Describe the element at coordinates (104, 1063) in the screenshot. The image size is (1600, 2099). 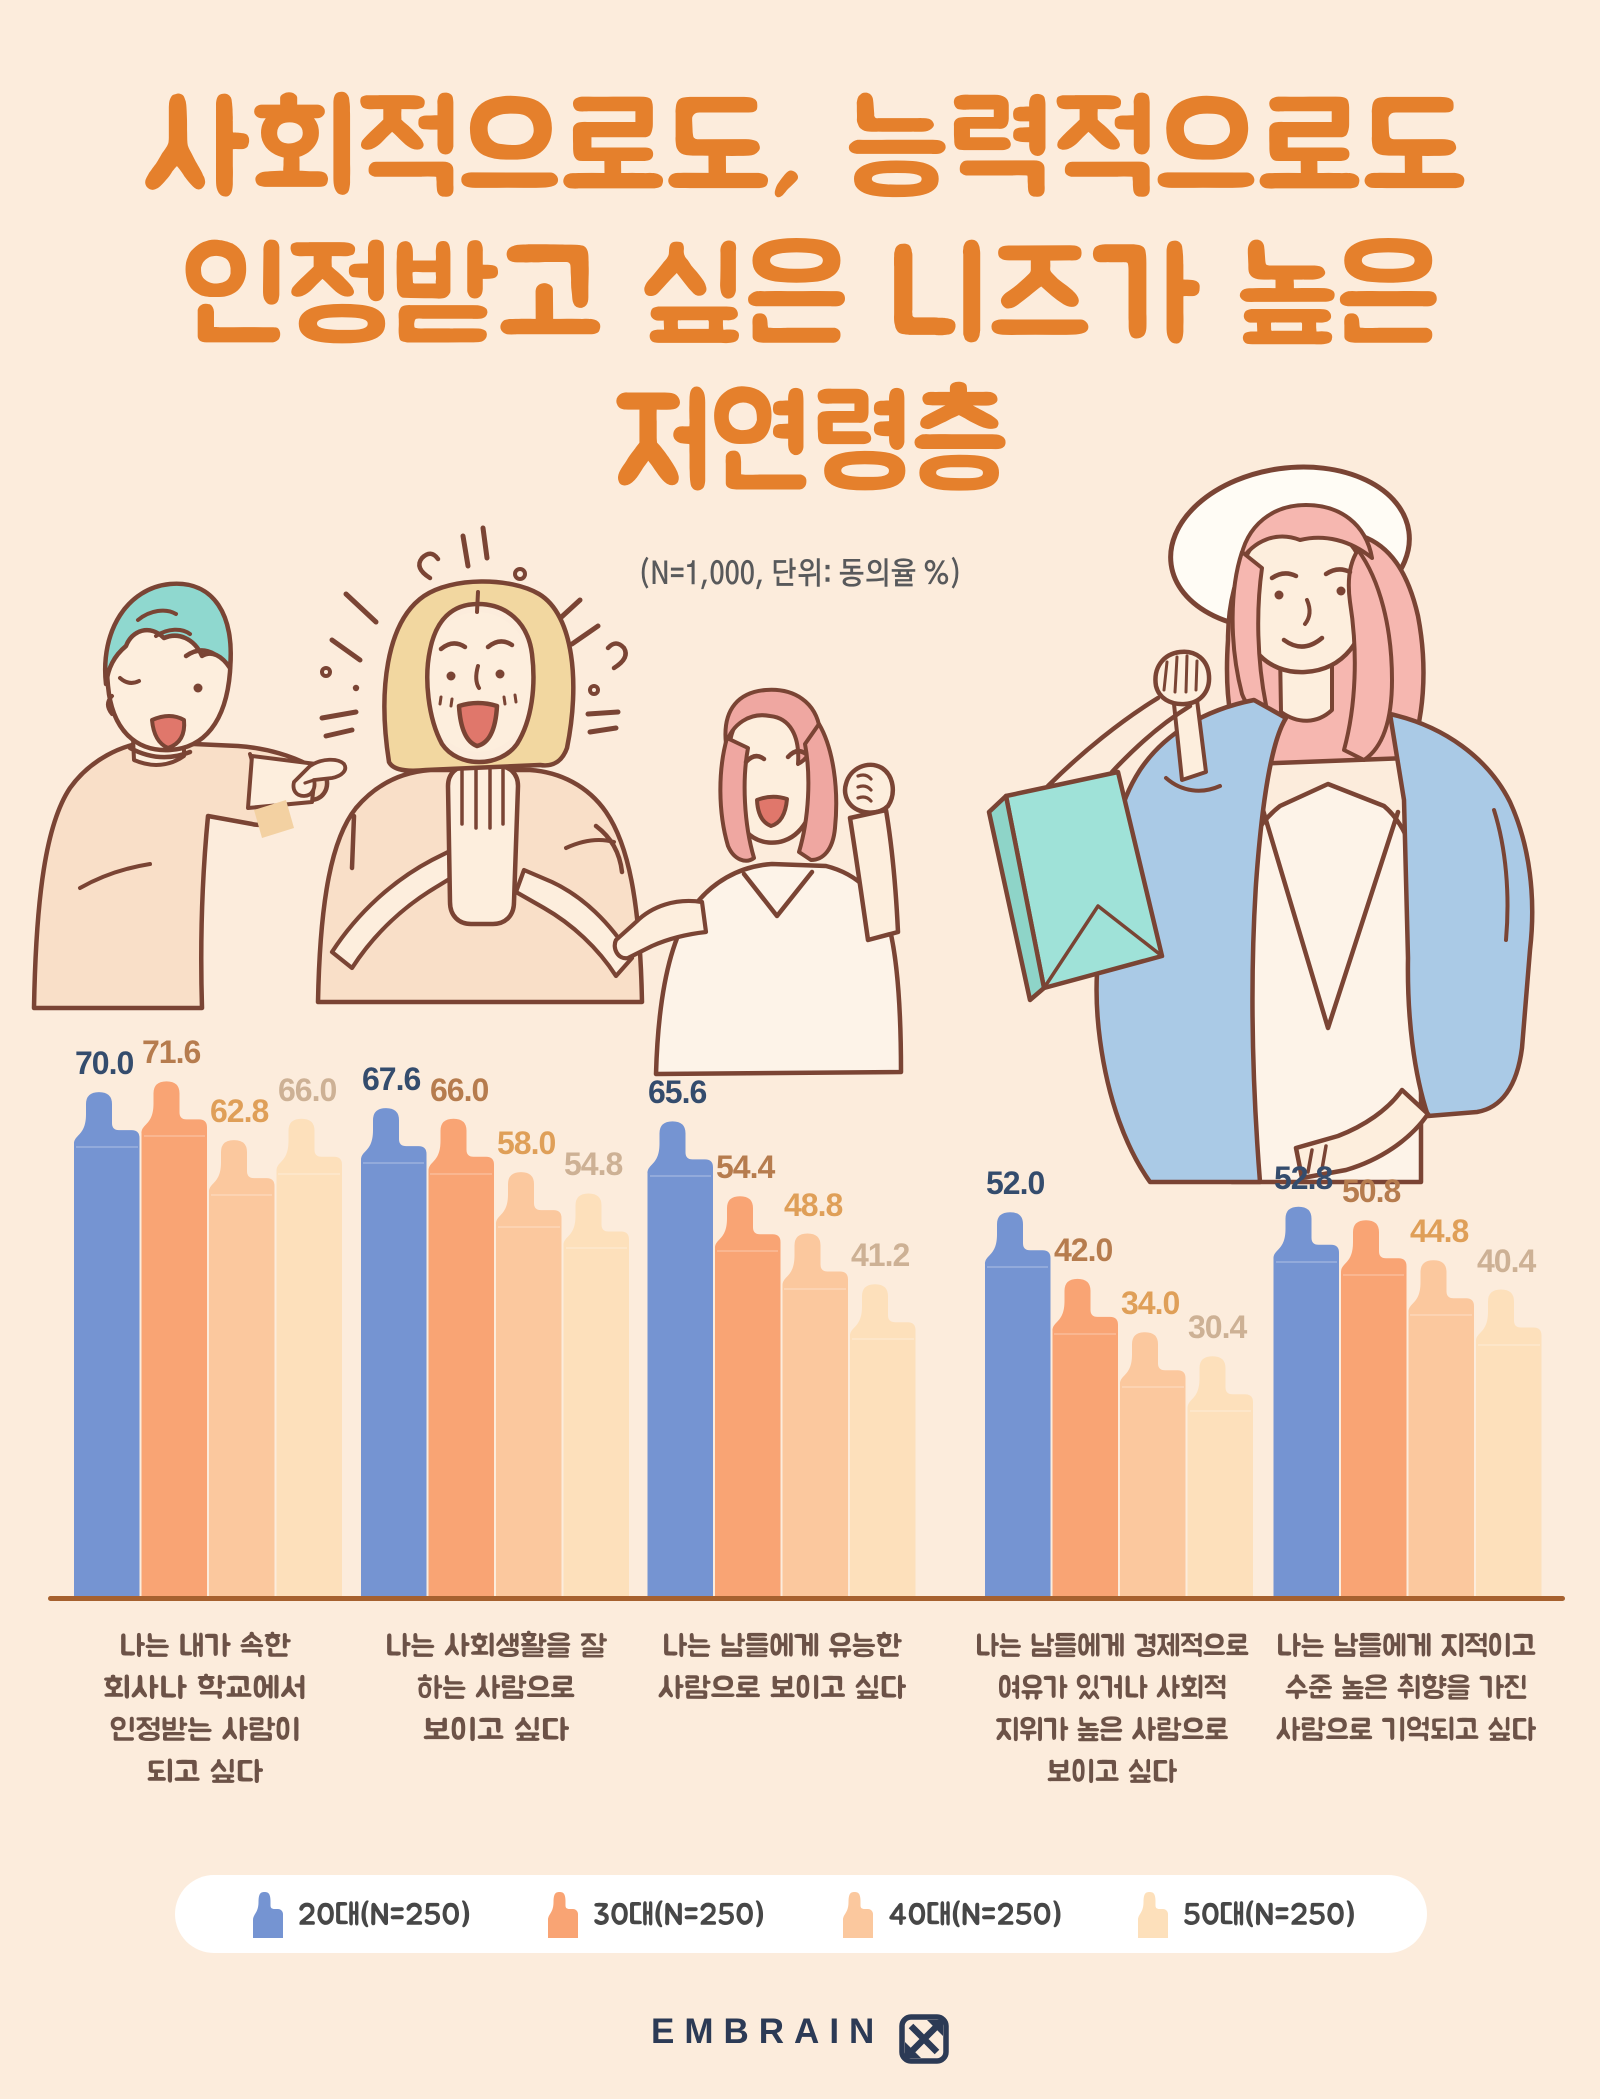
I see `svg-text: 70.0` at that location.